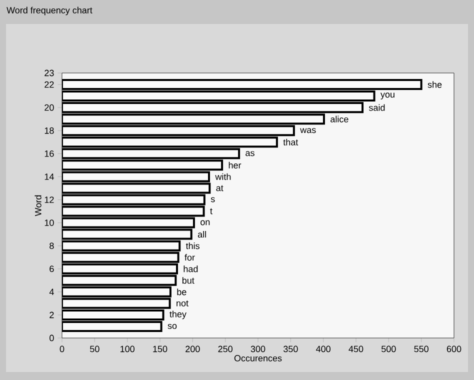 This screenshot has height=380, width=474. I want to click on annotation: they, so click(178, 315).